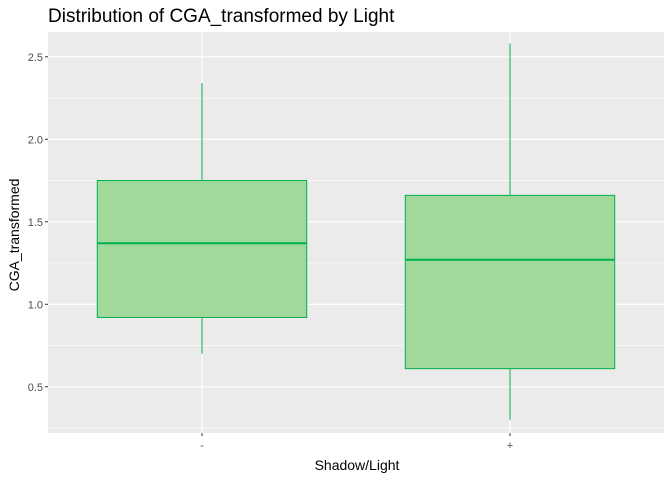 This screenshot has height=480, width=672. What do you see at coordinates (35, 58) in the screenshot?
I see `y-tick-label: 2.5` at bounding box center [35, 58].